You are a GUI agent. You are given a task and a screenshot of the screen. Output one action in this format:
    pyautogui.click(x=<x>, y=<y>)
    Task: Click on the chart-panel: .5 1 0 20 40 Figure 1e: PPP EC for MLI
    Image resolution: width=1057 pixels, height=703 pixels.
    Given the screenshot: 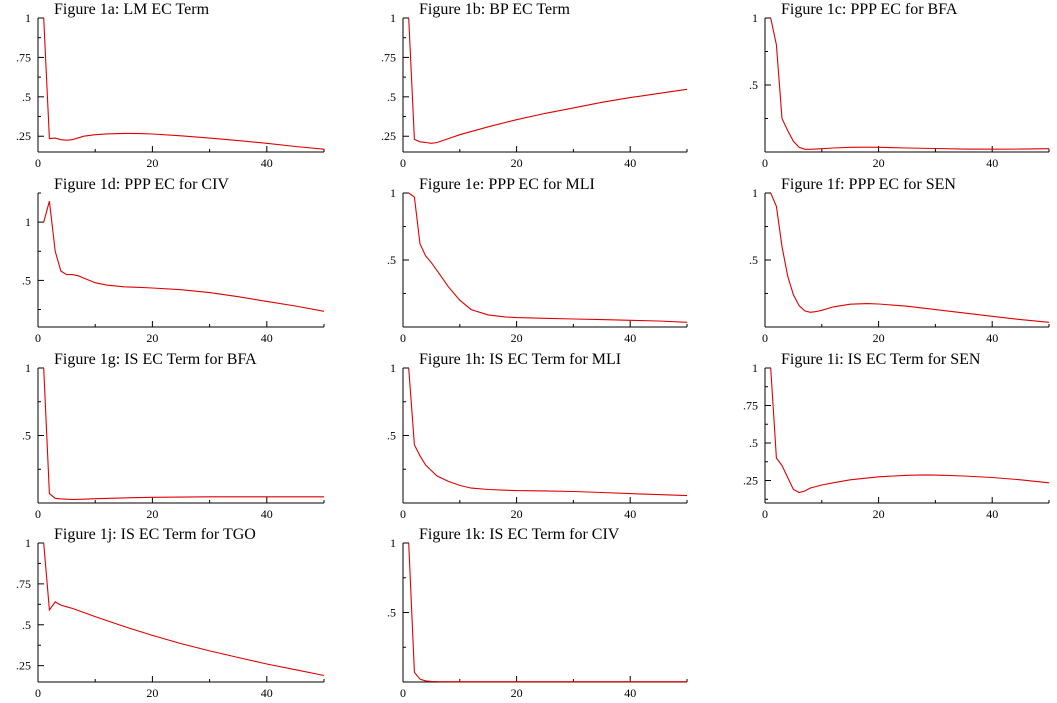 What is the action you would take?
    pyautogui.click(x=537, y=260)
    